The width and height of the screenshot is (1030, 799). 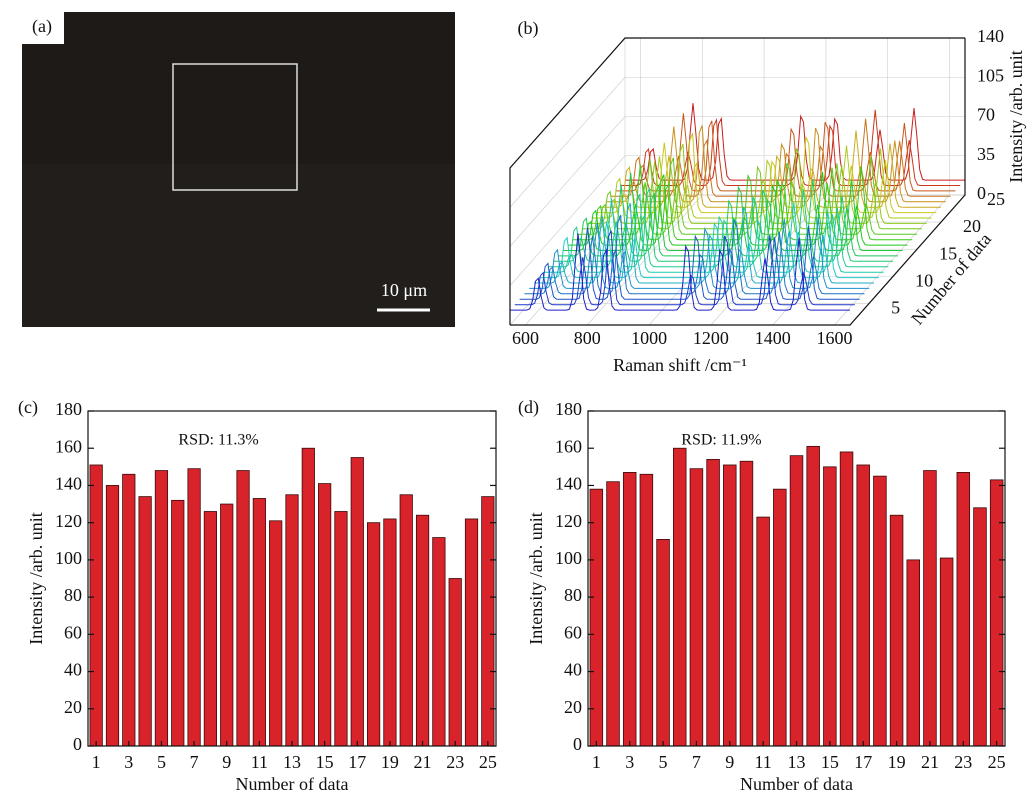 I want to click on x-tick-label: 1200, so click(x=711, y=338).